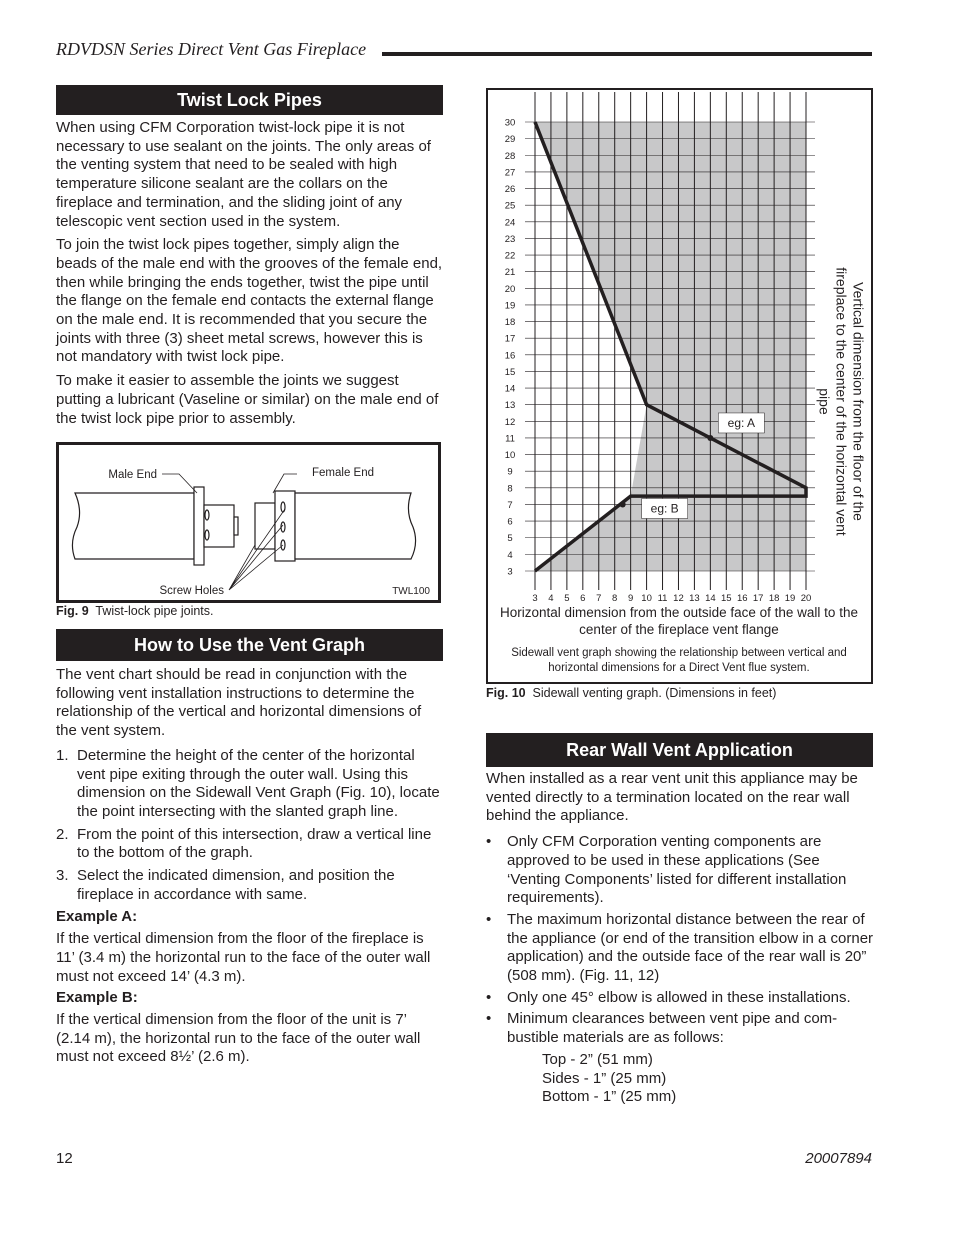  I want to click on section-heading: How to Use the Vent Graph, so click(249, 645).